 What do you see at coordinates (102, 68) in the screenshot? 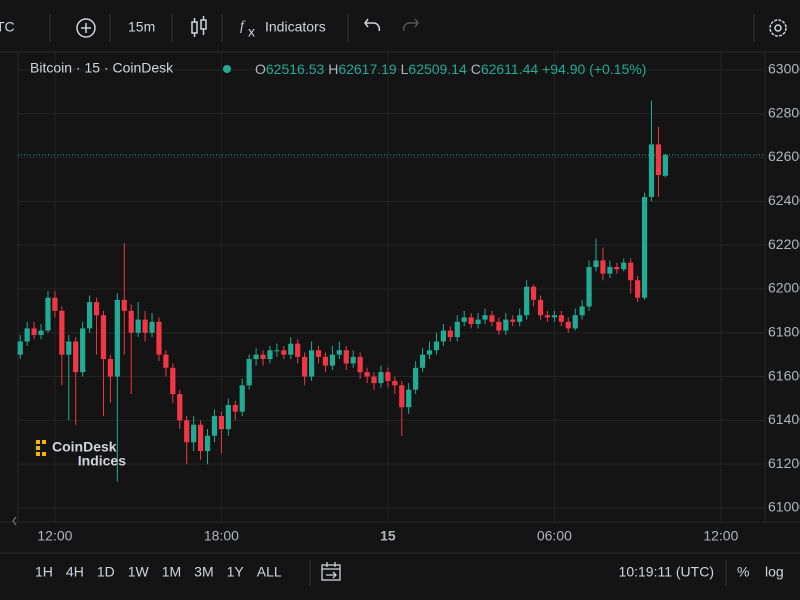
I see `legend-title: Bitcoin · 15 · CoinDesk` at bounding box center [102, 68].